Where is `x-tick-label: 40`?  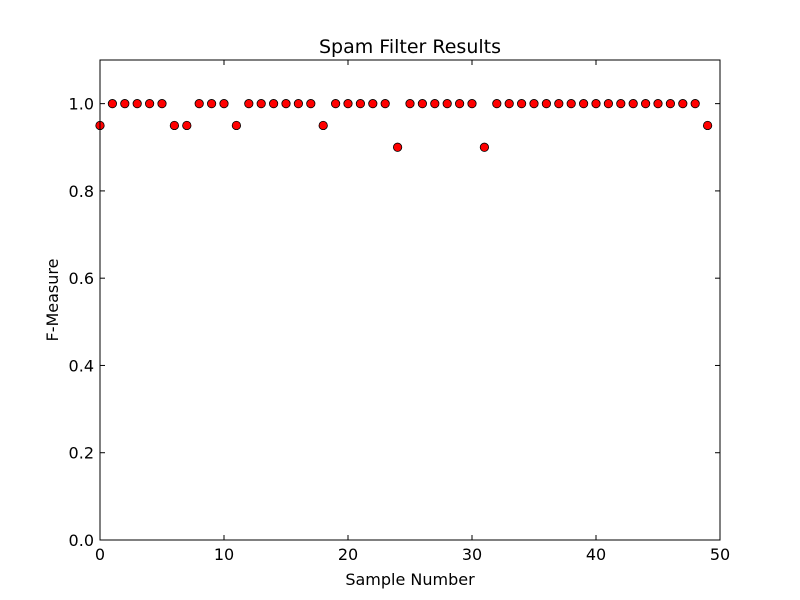 x-tick-label: 40 is located at coordinates (596, 554).